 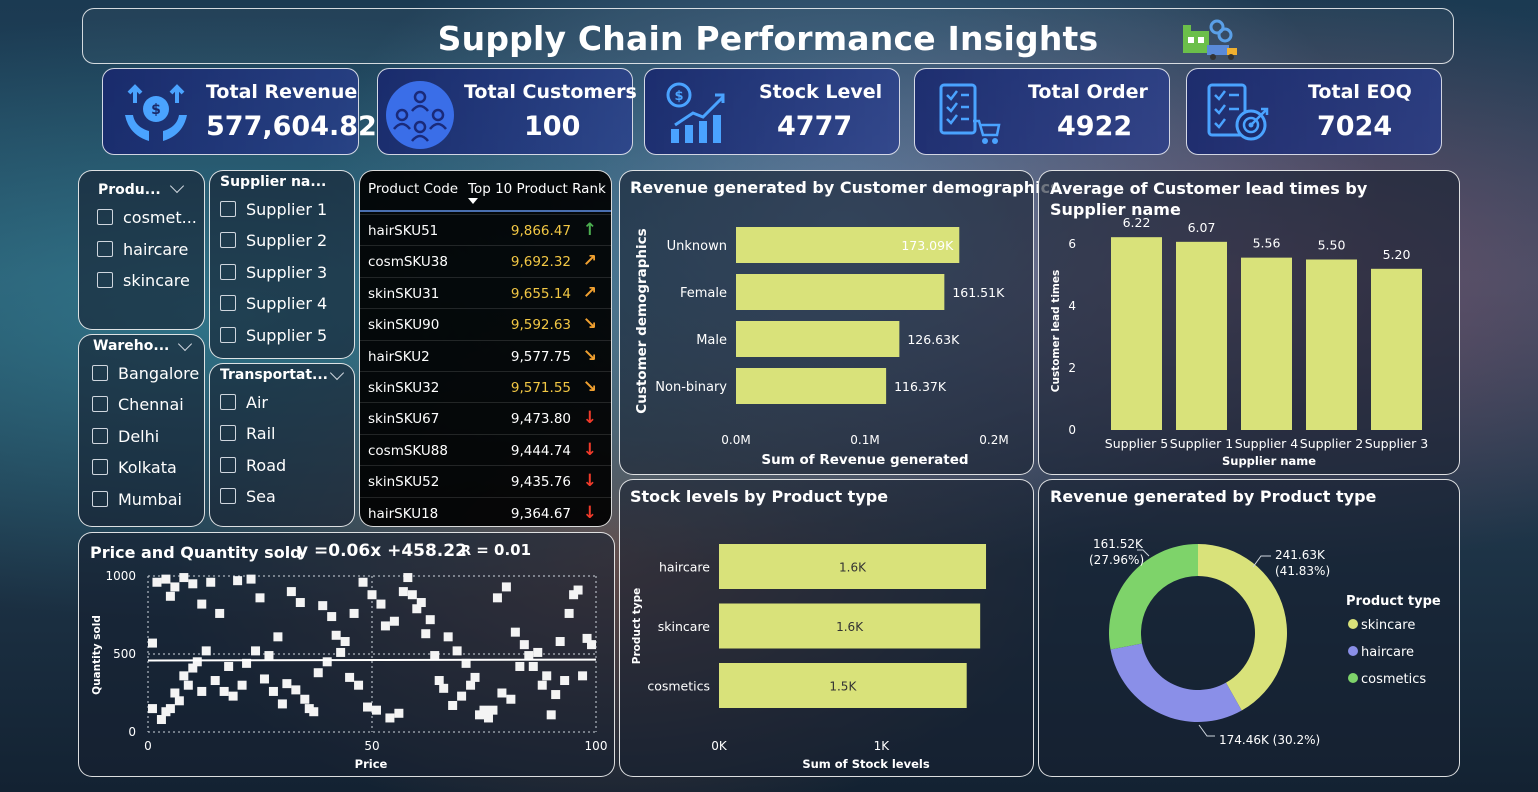 I want to click on table-row: skinSKU31 9,655.14 ↗, so click(x=485, y=292).